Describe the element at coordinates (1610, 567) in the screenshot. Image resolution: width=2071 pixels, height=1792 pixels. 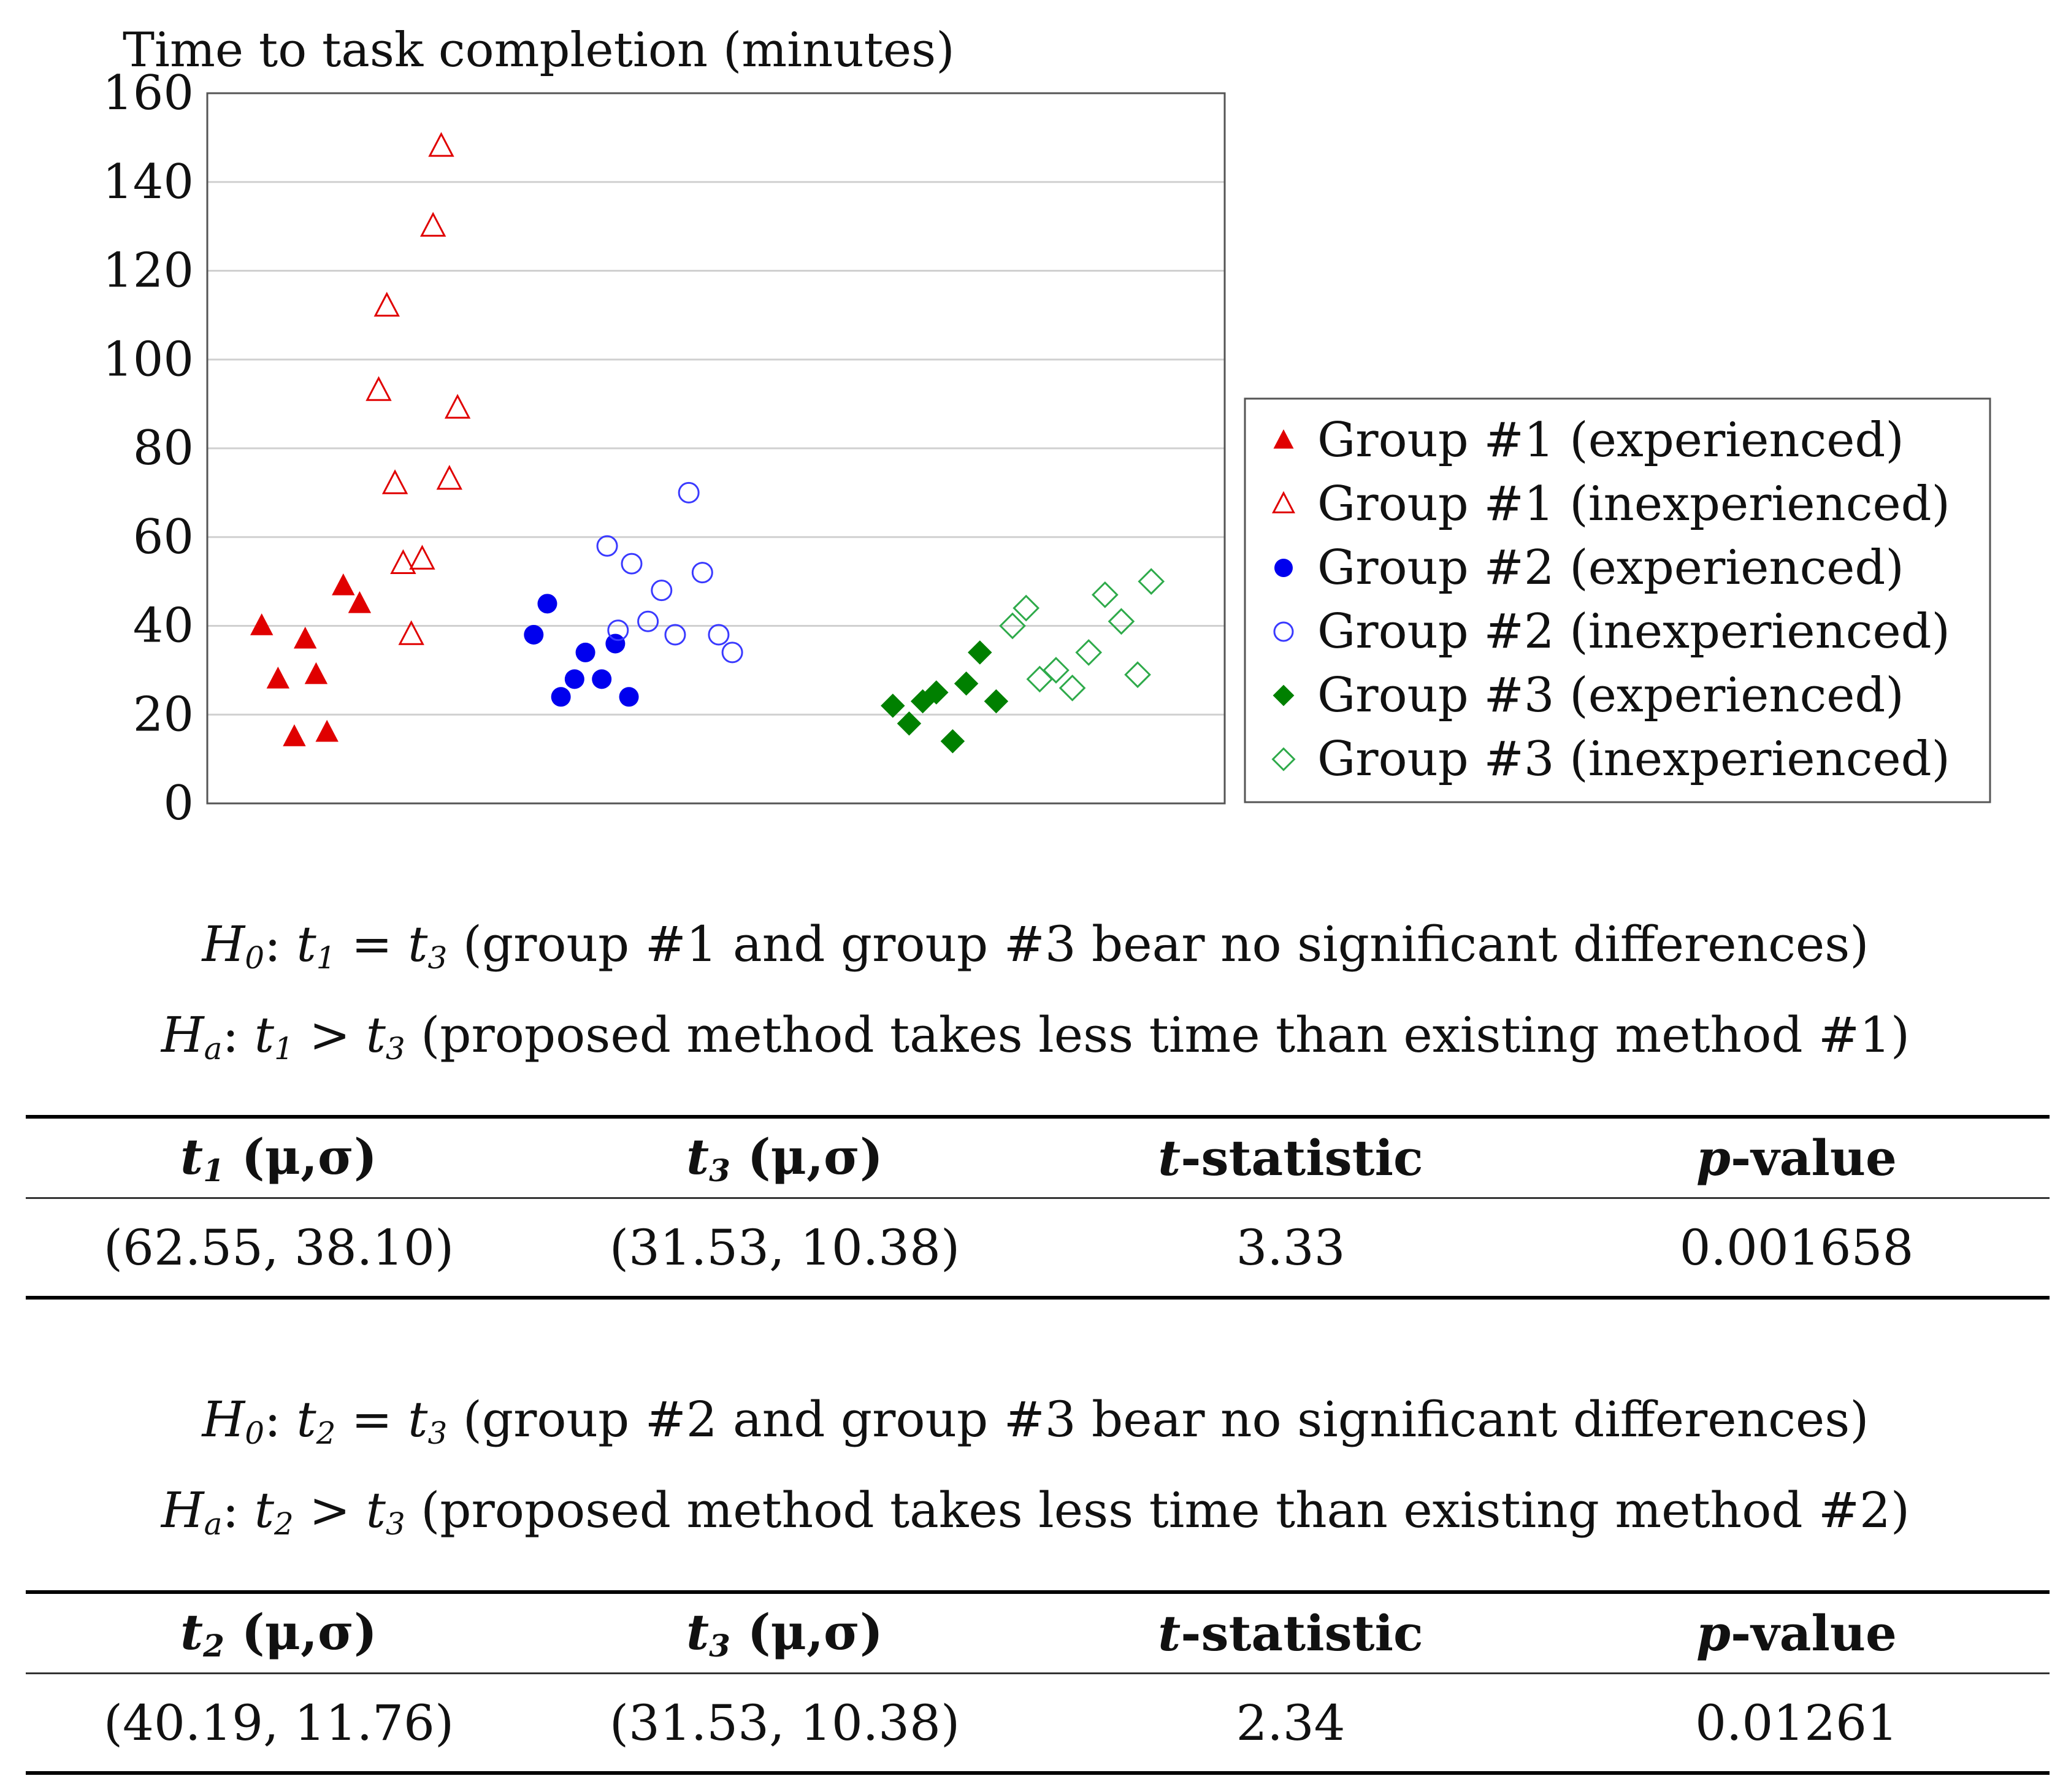
I see `legend-entry: Group #2 (experienced)` at that location.